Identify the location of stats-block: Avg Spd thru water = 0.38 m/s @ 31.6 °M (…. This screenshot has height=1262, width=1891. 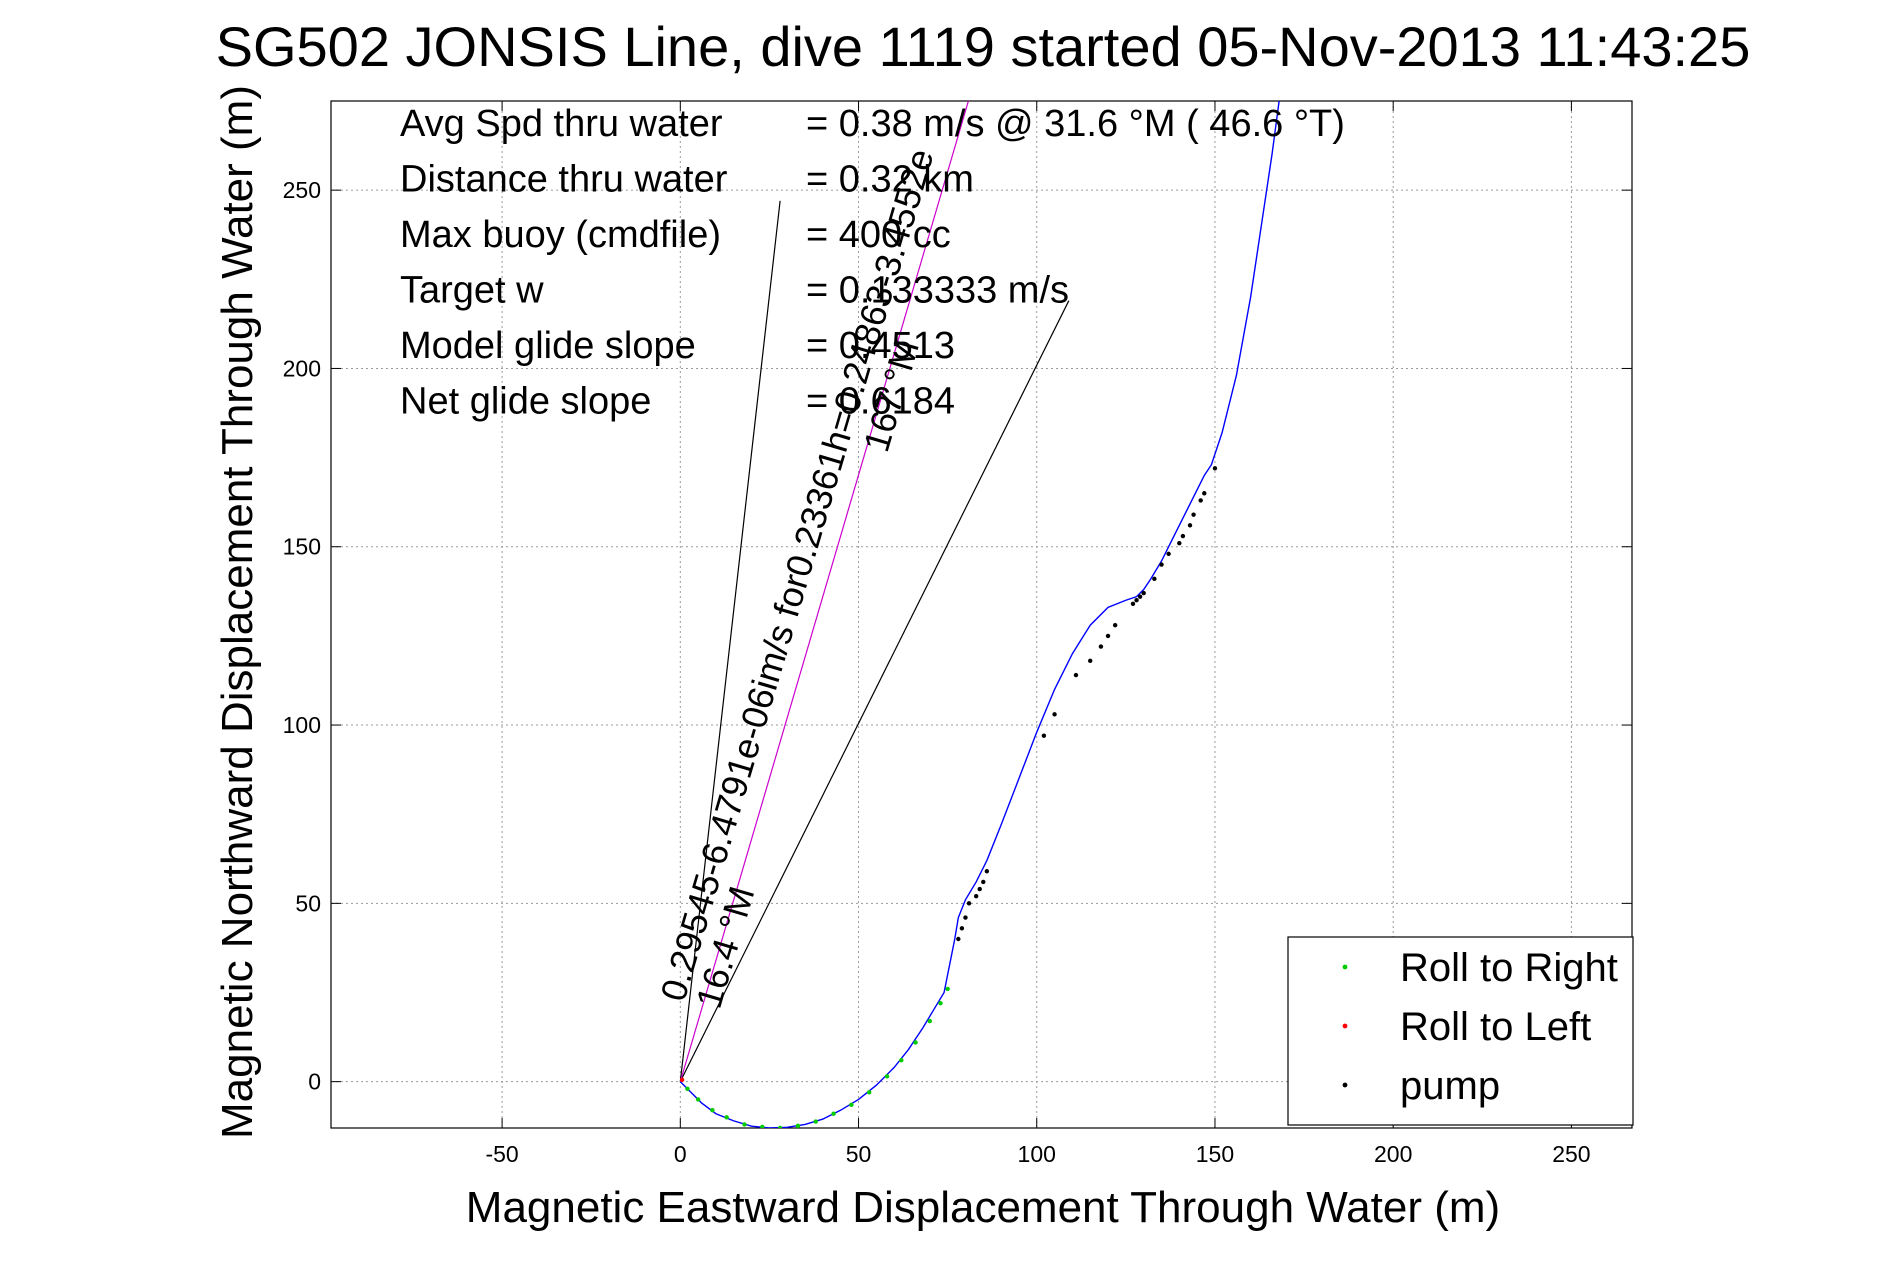
(872, 263).